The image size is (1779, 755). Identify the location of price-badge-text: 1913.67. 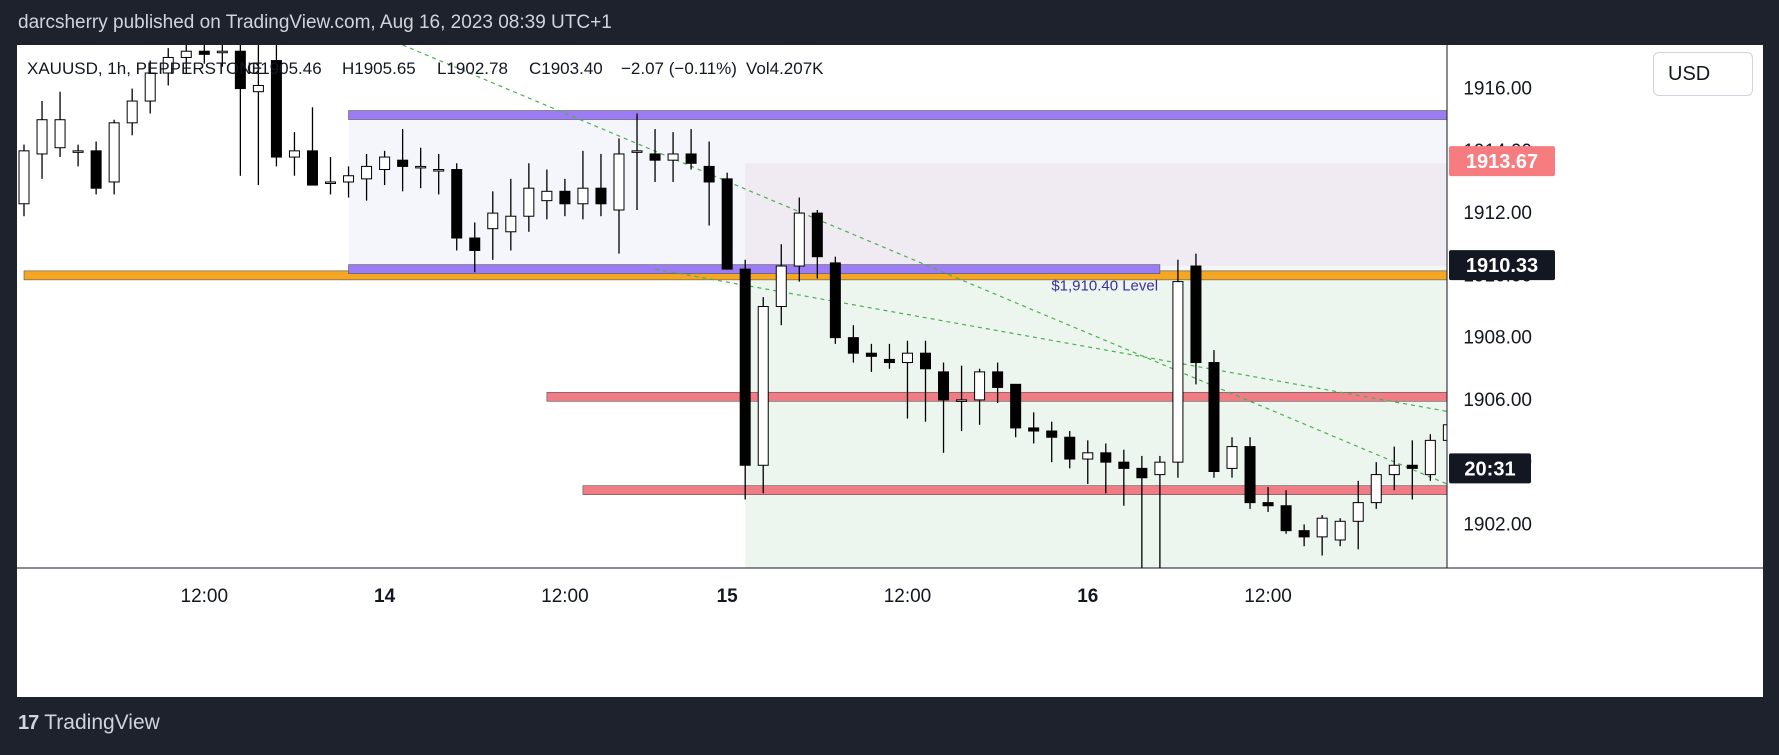
(1502, 162).